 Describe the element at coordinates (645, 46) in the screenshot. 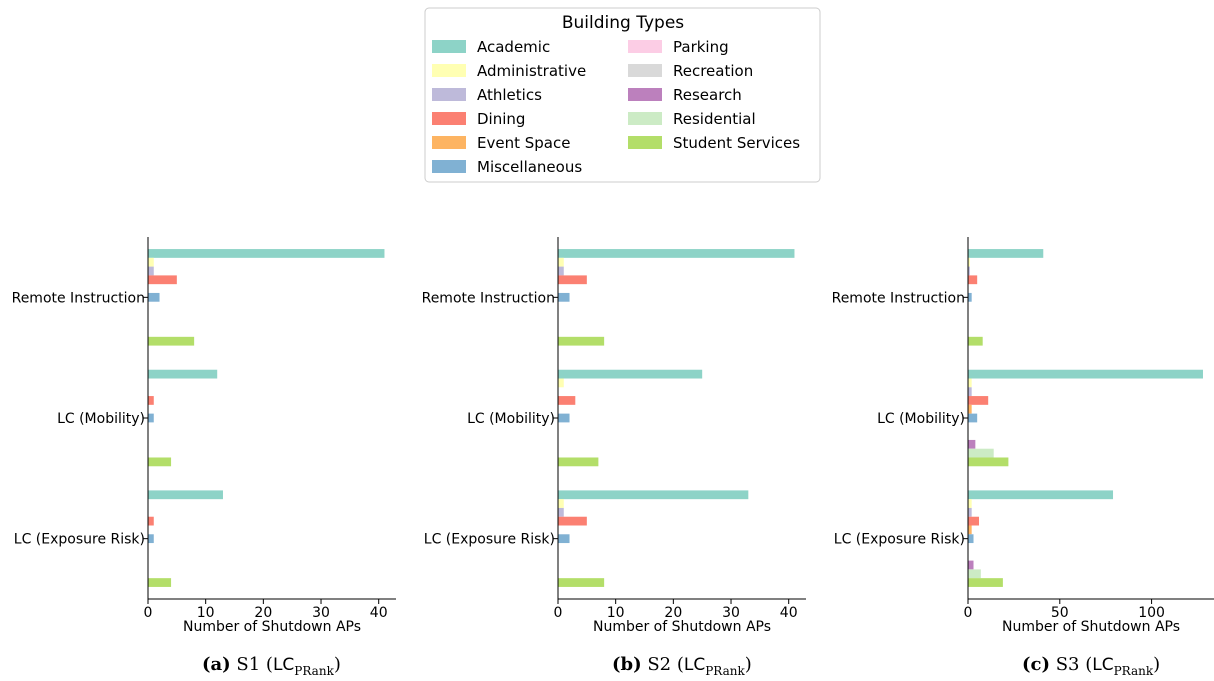

I see `legend-swatch-parking` at that location.